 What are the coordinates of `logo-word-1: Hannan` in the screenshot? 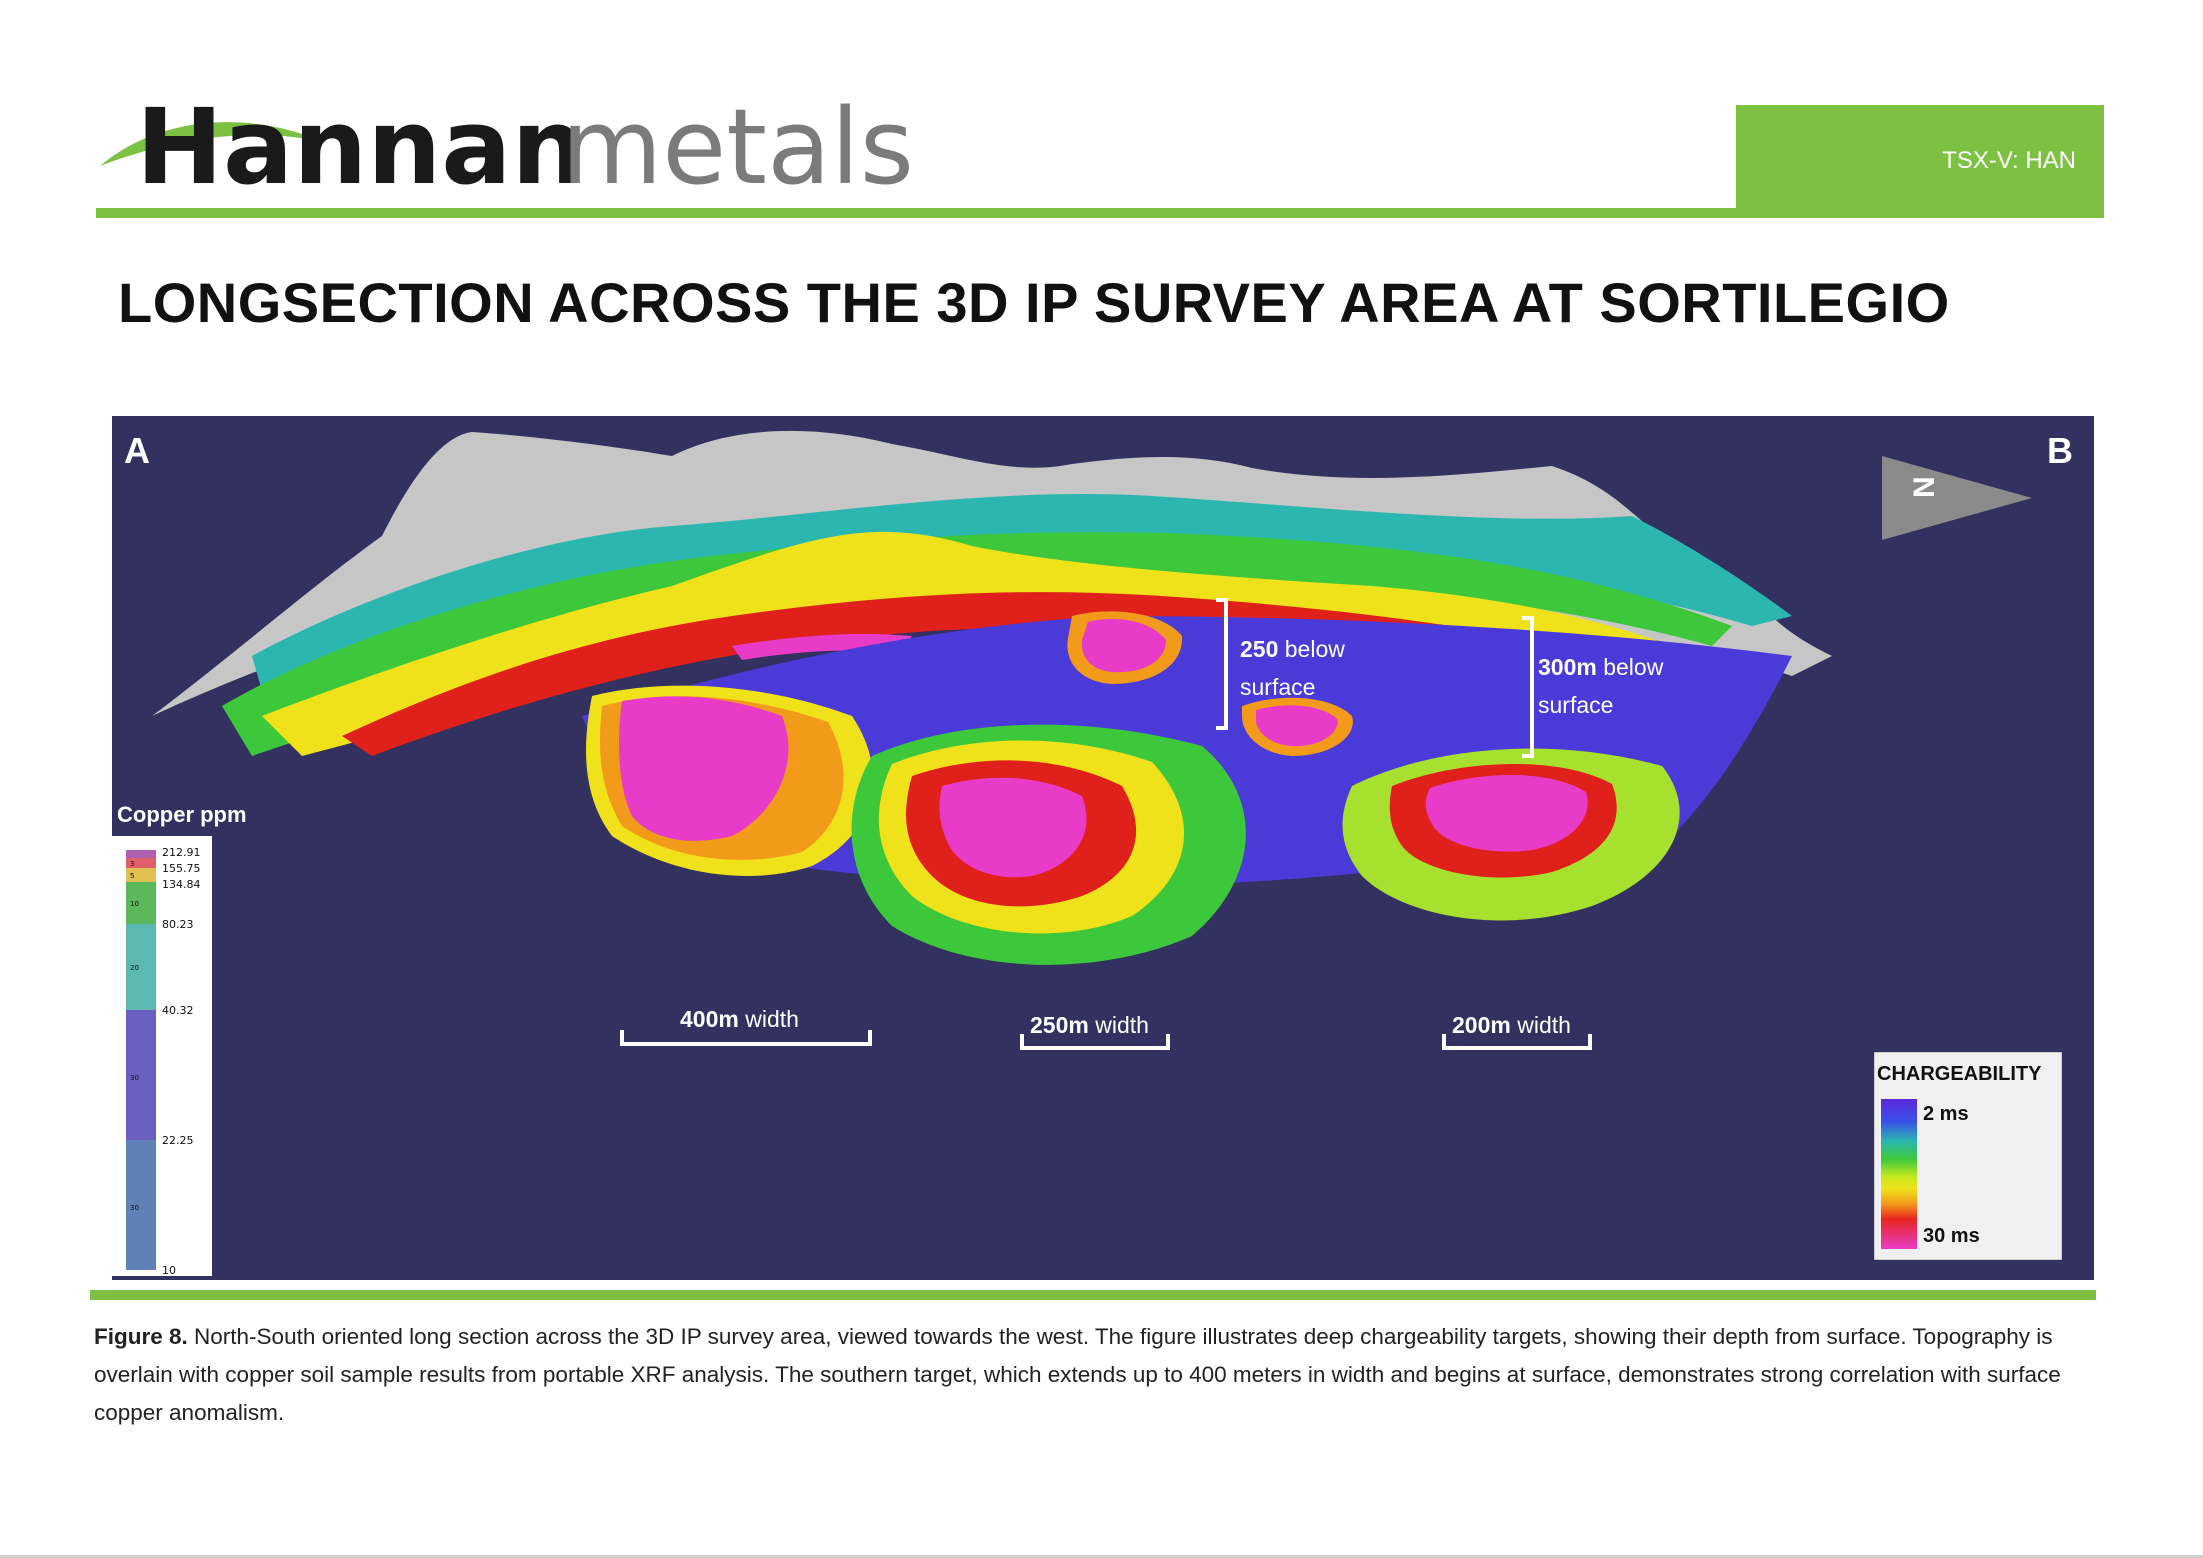 It's located at (361, 143).